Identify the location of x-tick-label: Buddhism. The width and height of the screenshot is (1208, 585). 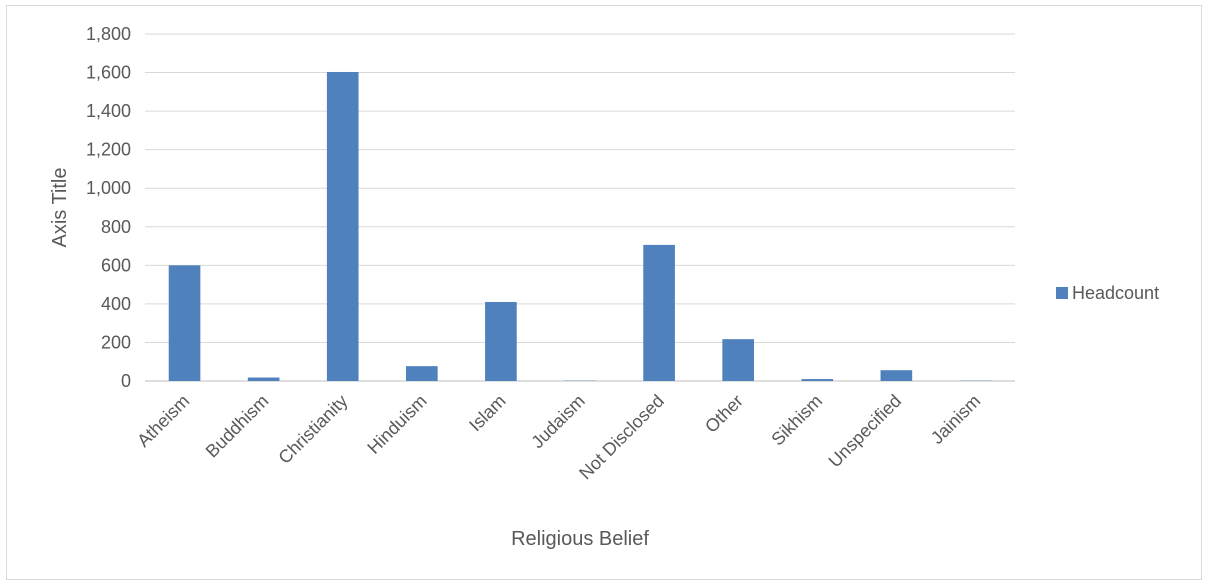
(237, 426).